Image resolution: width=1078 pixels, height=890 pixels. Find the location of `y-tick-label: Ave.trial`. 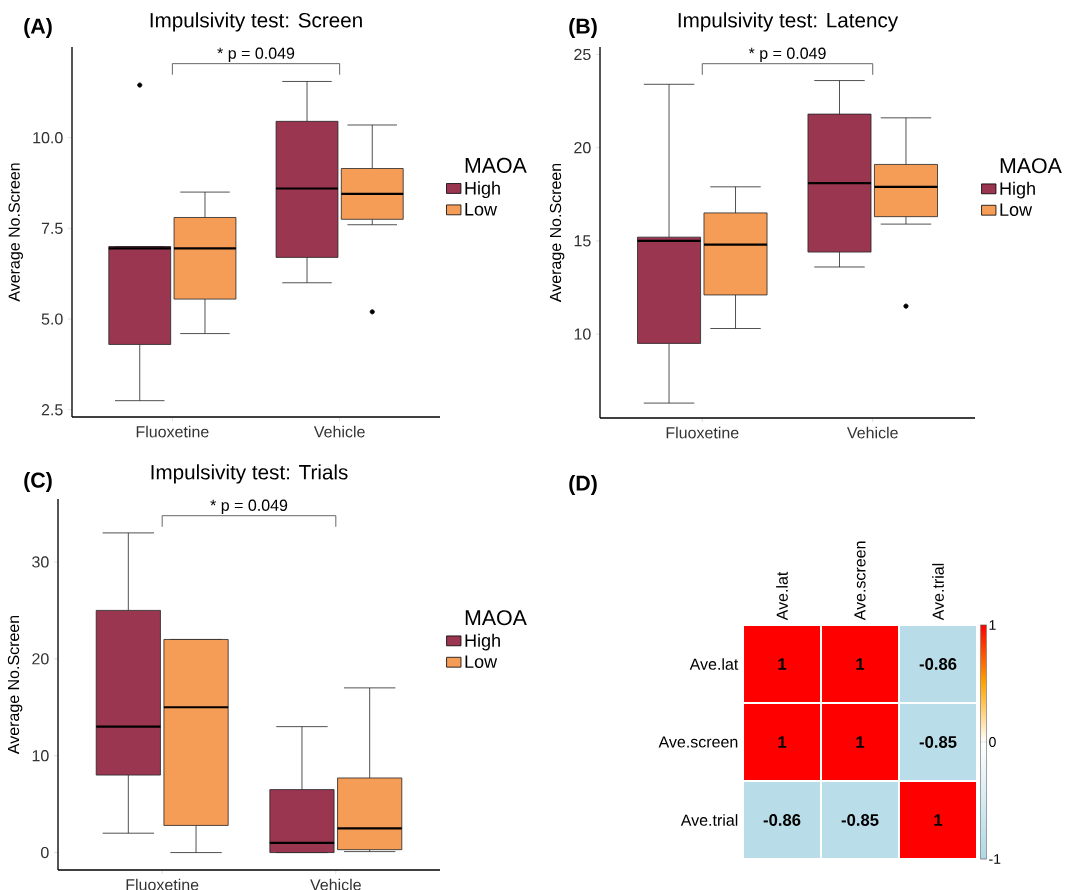

y-tick-label: Ave.trial is located at coordinates (709, 820).